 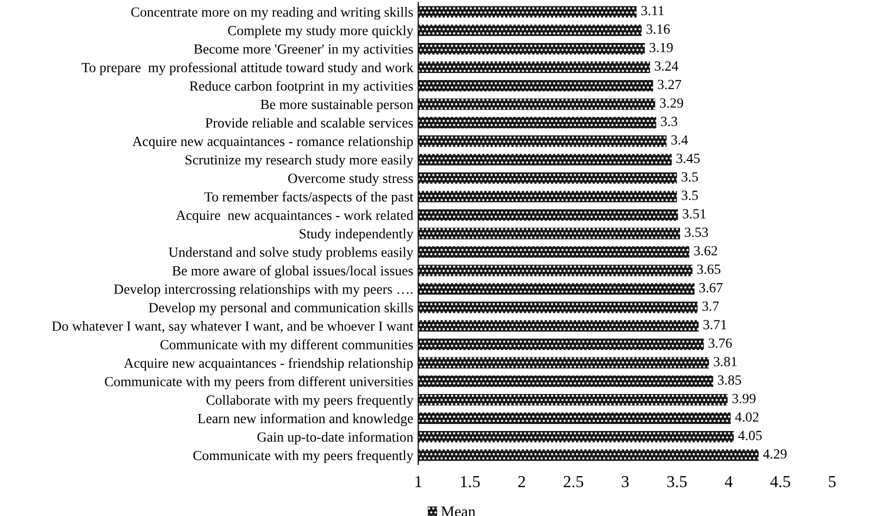 I want to click on y-tick-label: Develop my personal and communication skills, so click(x=280, y=309).